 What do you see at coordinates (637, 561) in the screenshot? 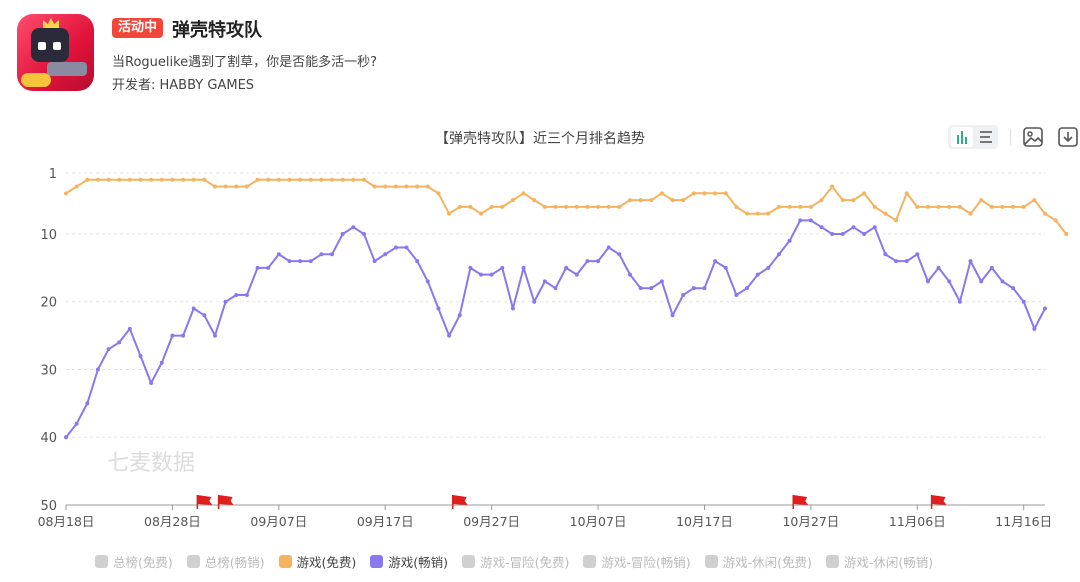
I see `legend-item: 游戏-冒险(畅销)` at bounding box center [637, 561].